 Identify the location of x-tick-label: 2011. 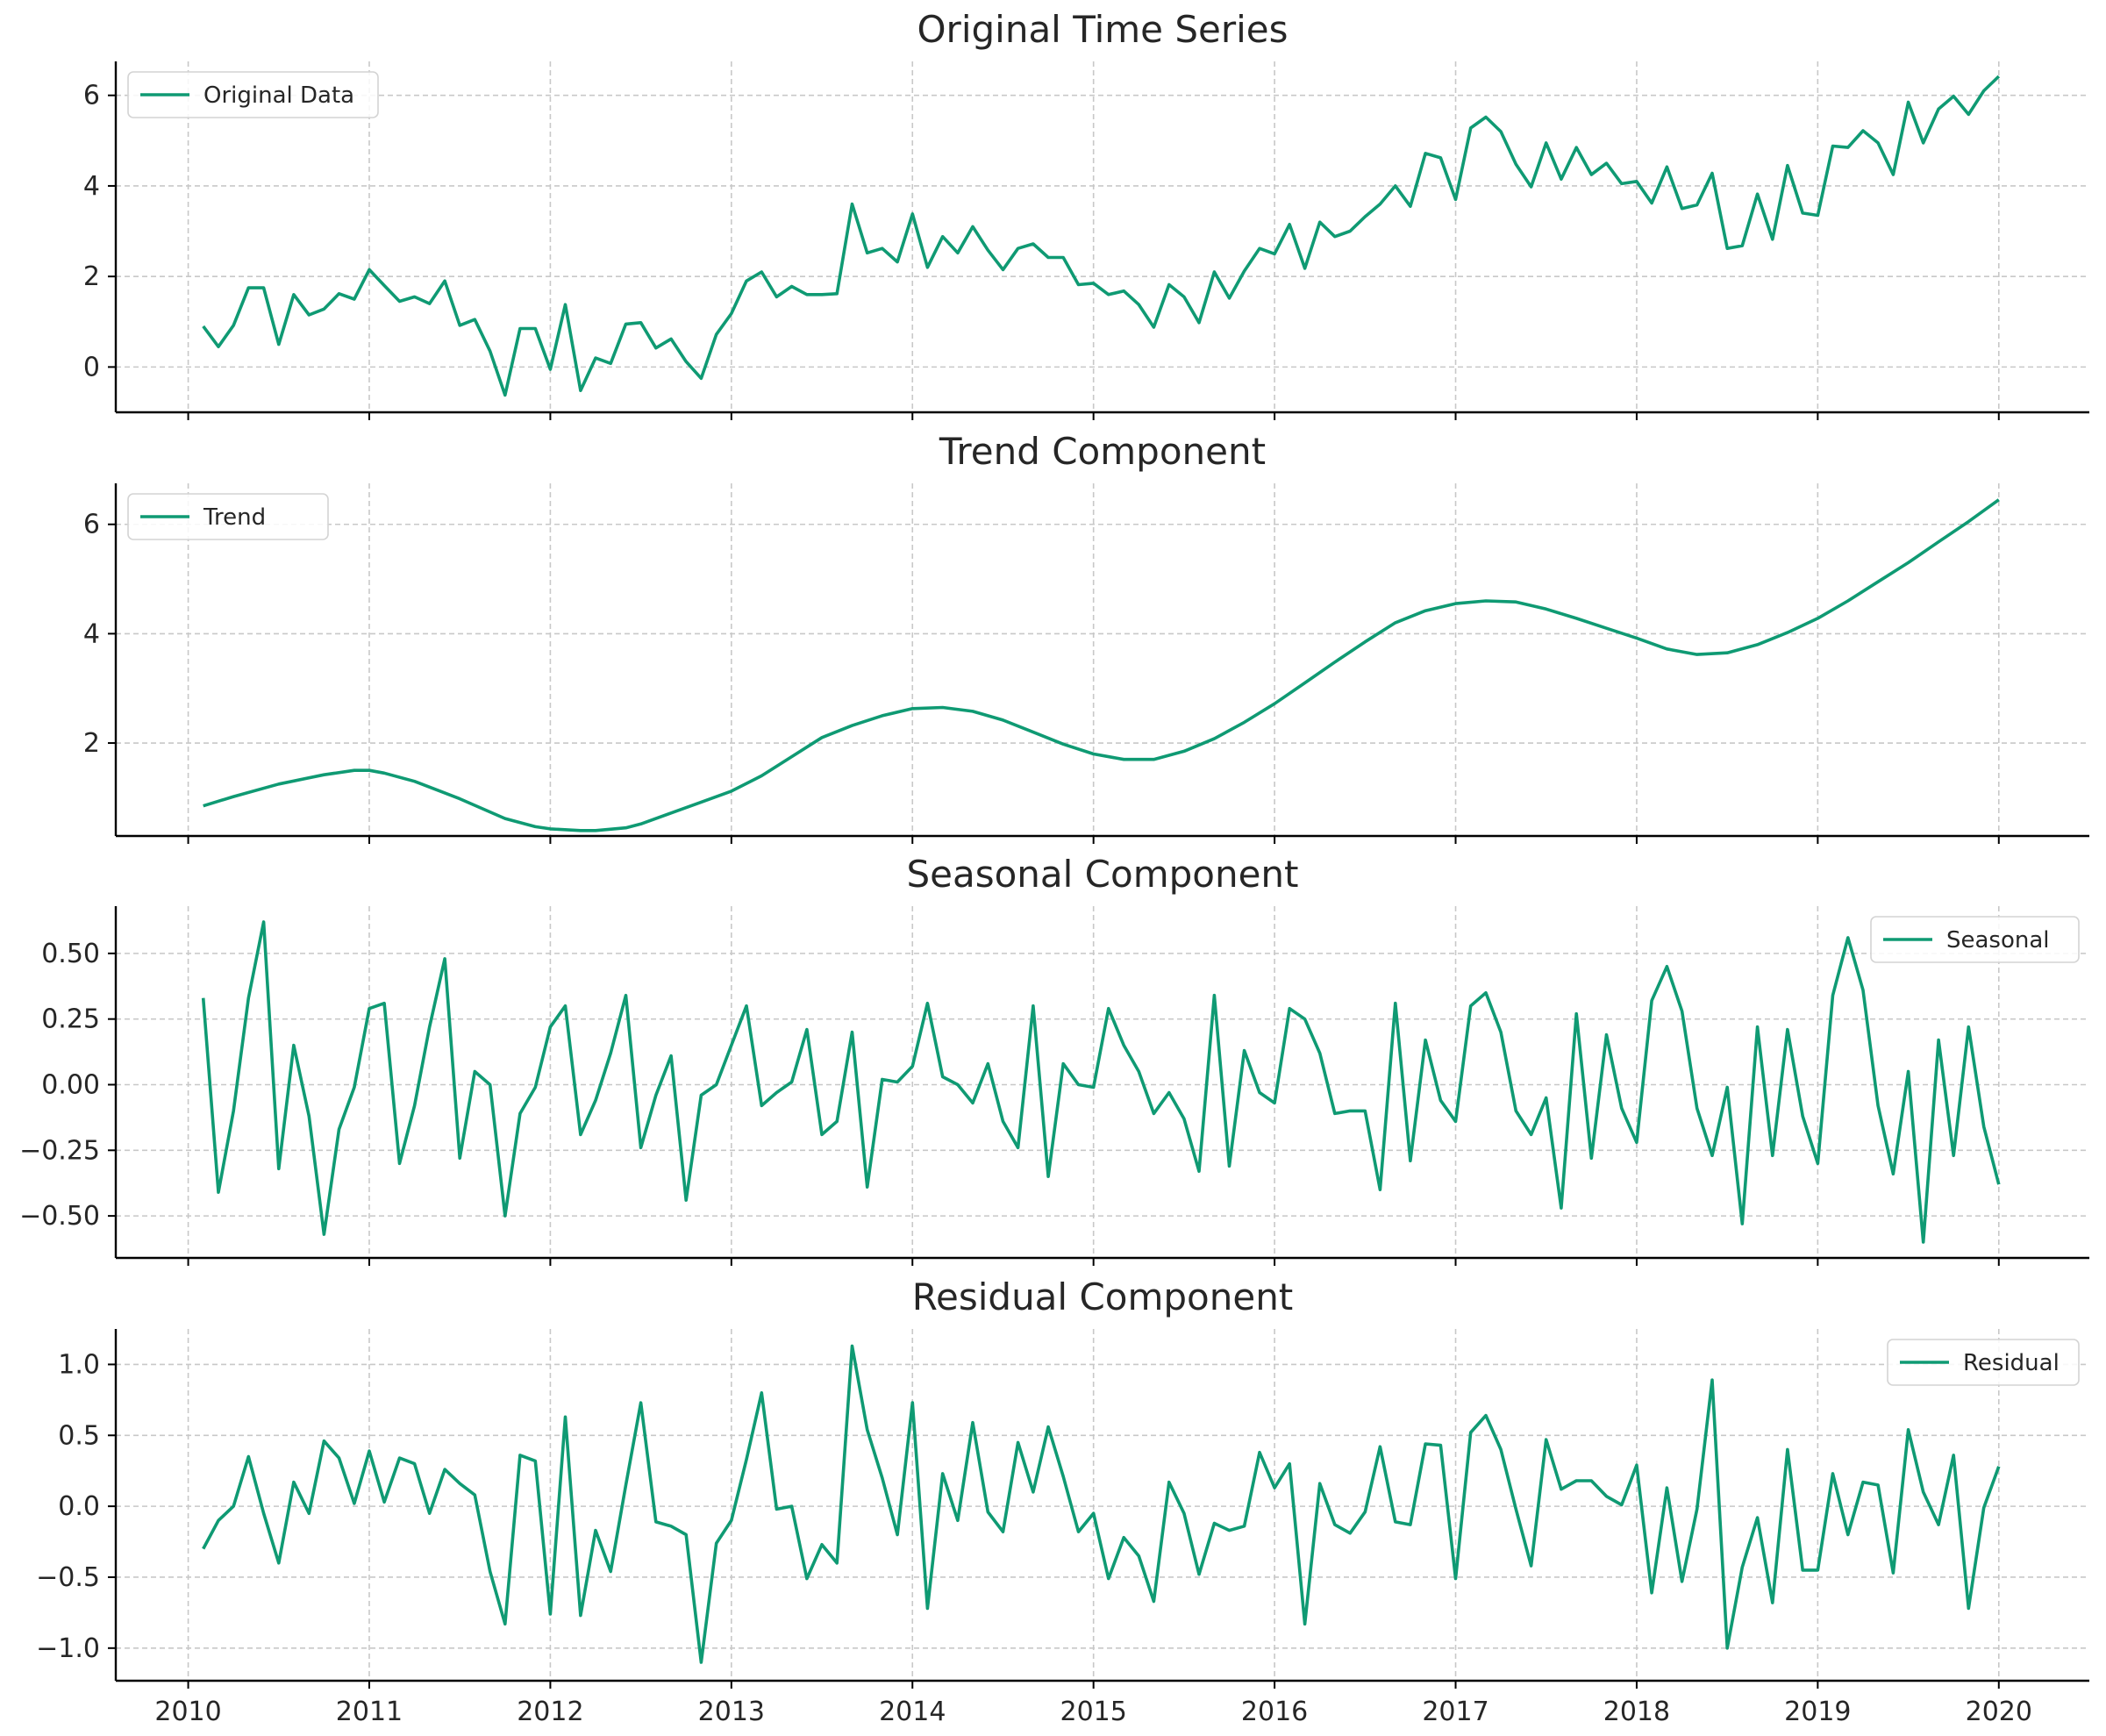
(369, 1712).